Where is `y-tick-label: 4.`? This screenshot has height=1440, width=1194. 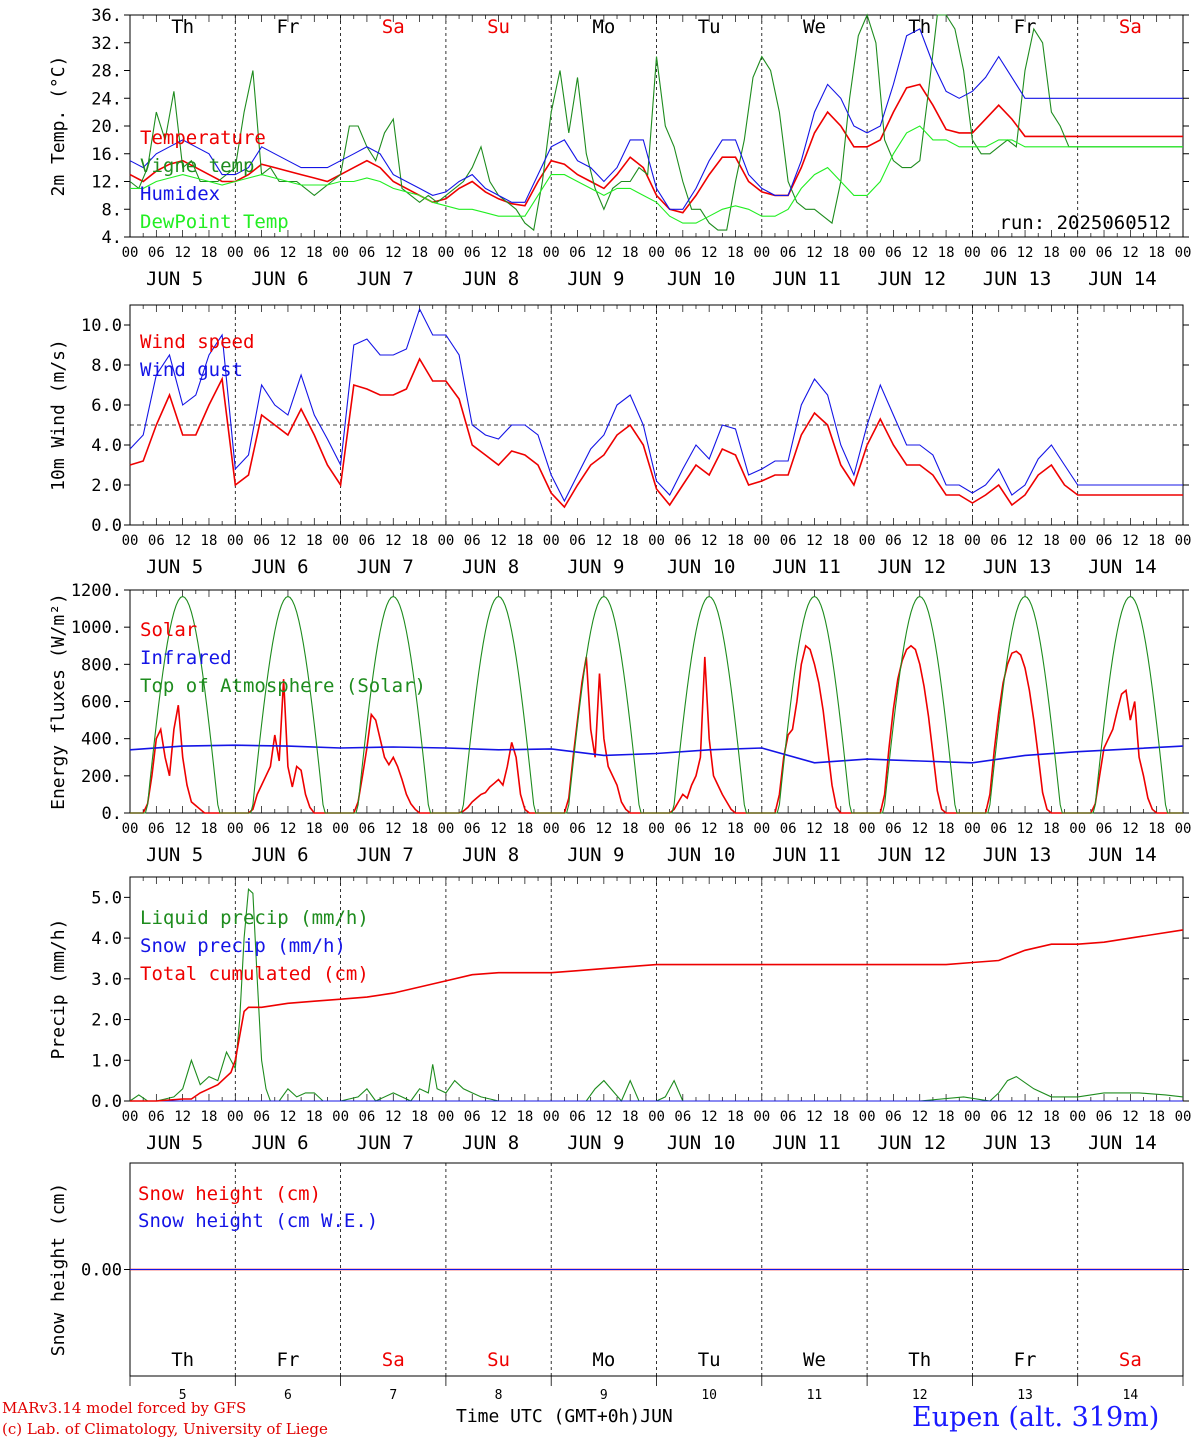 y-tick-label: 4. is located at coordinates (112, 238).